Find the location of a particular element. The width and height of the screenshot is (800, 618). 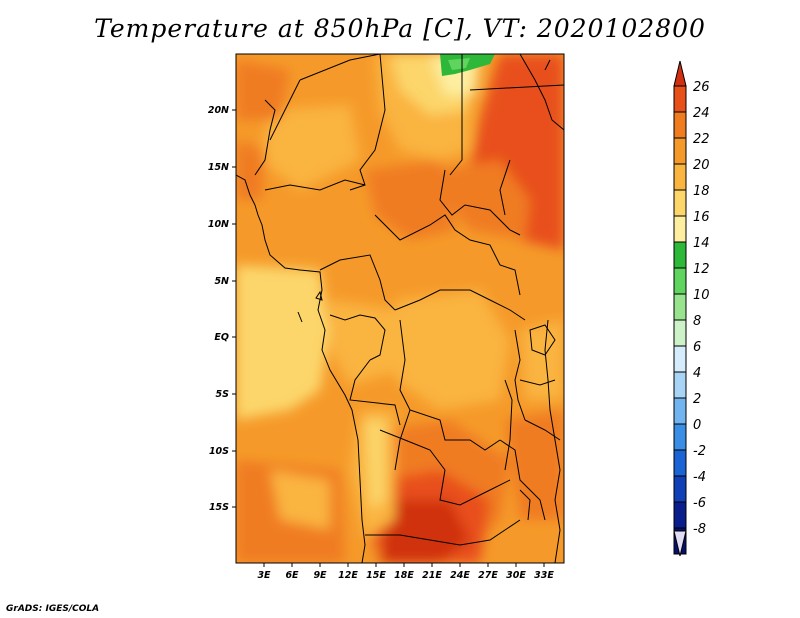

grads-credit: GrADS: IGES/COLA is located at coordinates (53, 609).